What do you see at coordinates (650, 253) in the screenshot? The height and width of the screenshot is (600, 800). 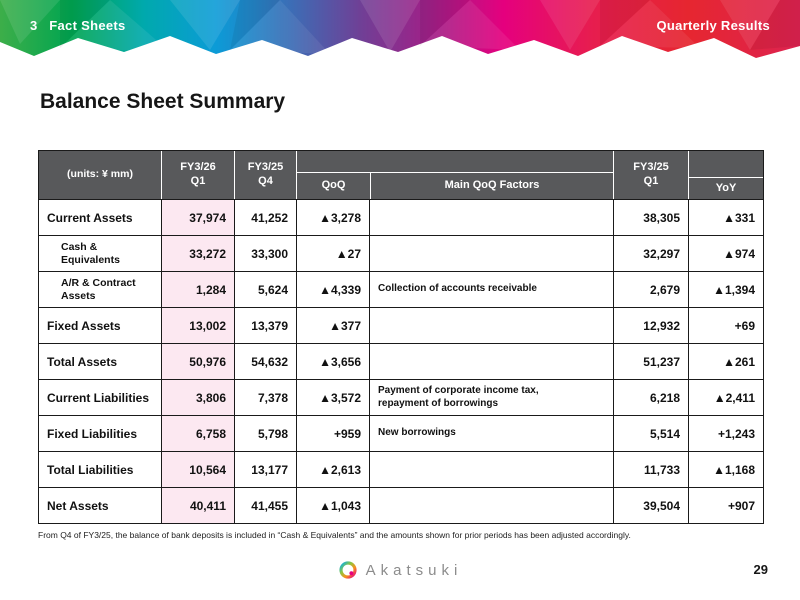 I see `cell-fy325-q1: 32,297` at bounding box center [650, 253].